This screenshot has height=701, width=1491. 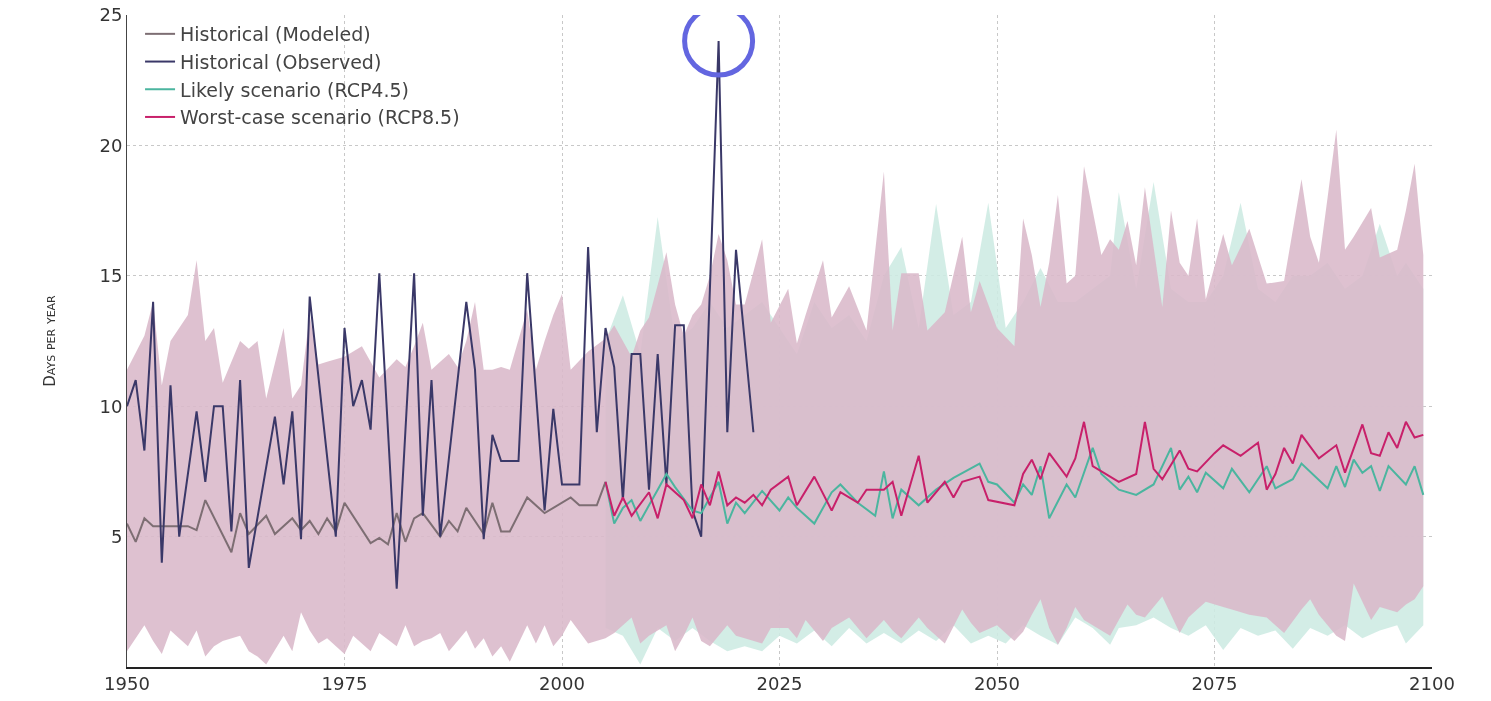 What do you see at coordinates (275, 34) in the screenshot?
I see `legend-label: Historical (Modeled)` at bounding box center [275, 34].